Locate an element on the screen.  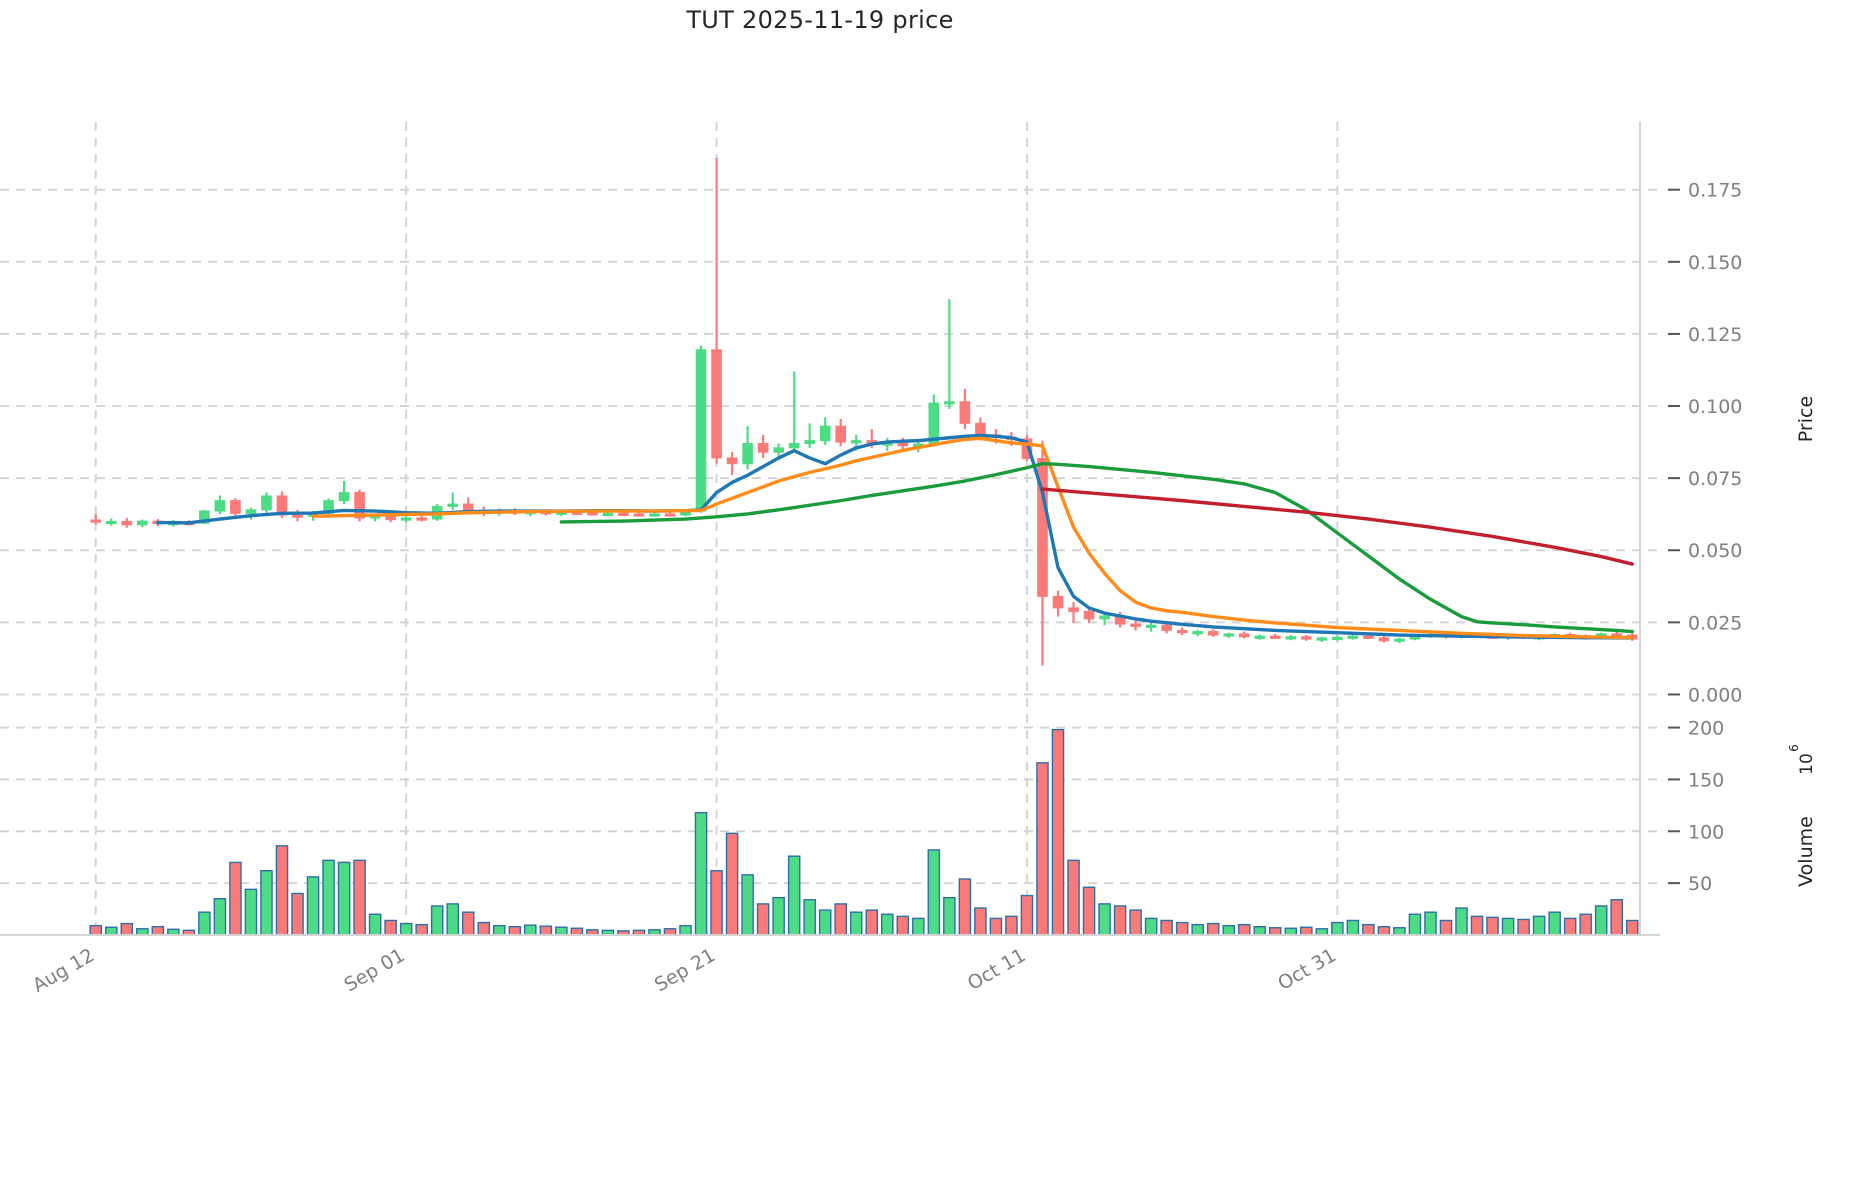
moving-average-line-ma-red is located at coordinates (1337, 526).